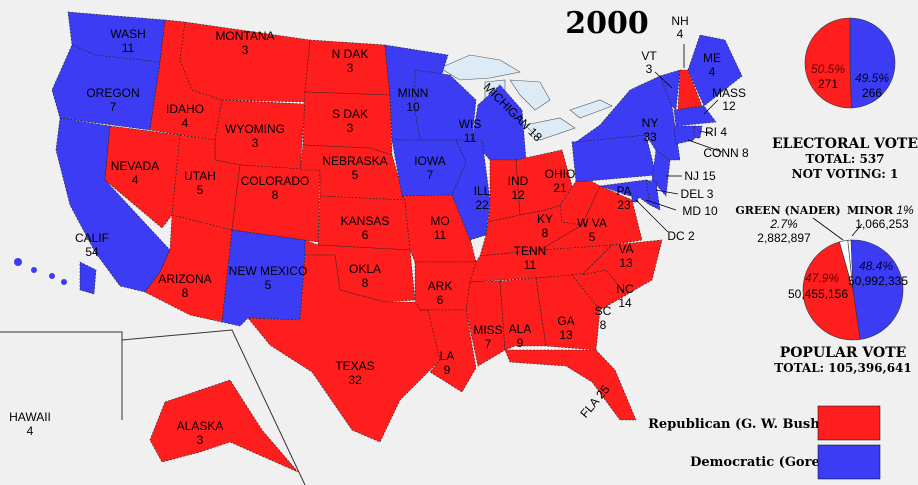  I want to click on state-ma, so click(695, 116).